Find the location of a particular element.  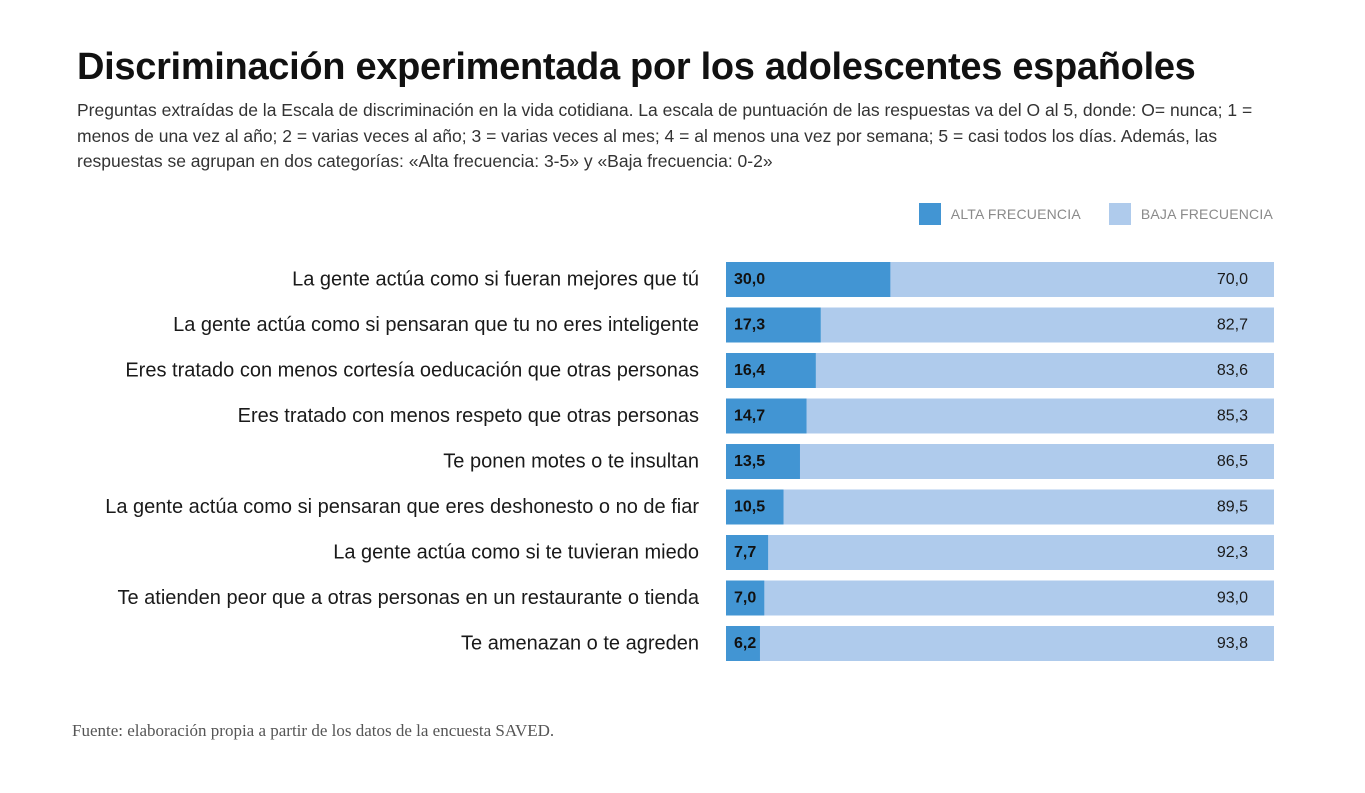

legend-item-baja: BAJA FRECUENCIA is located at coordinates (1190, 214).